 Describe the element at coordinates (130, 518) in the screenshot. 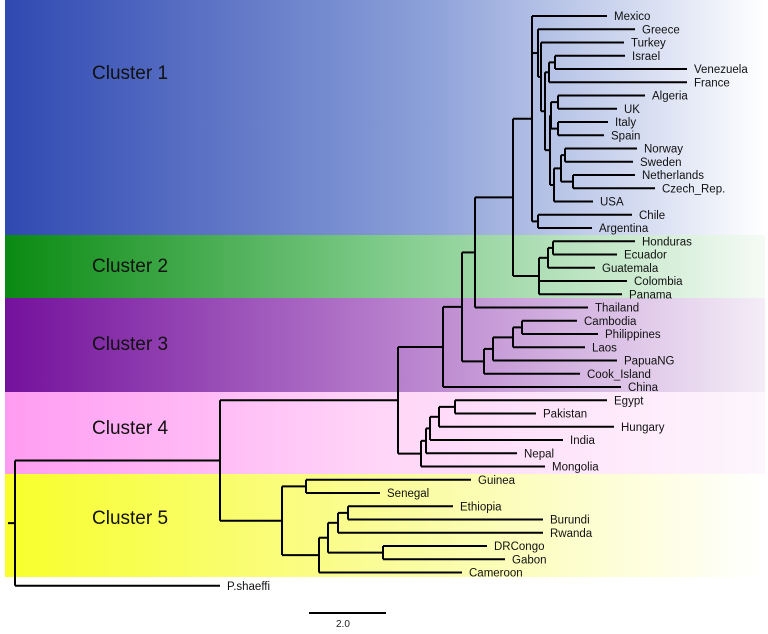

I see `cluster-5-label: Cluster 5` at that location.